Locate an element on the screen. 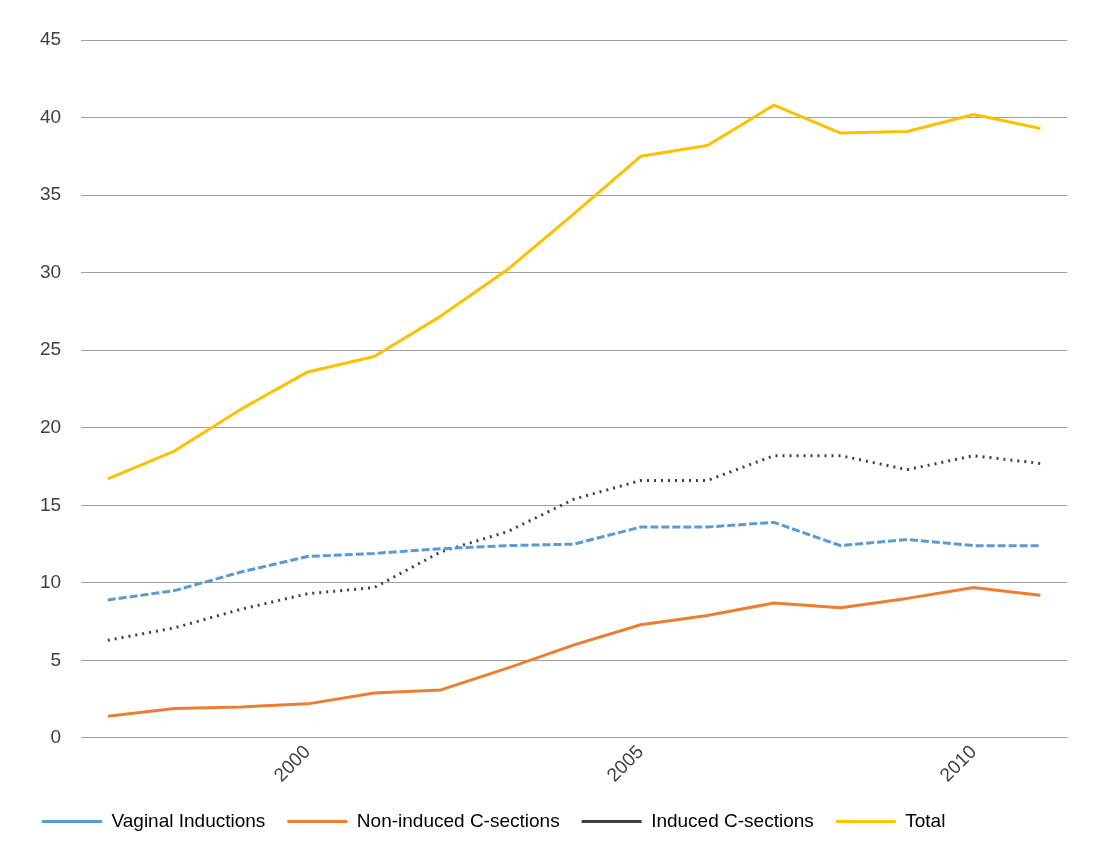 This screenshot has width=1097, height=851. y-tick-label: 20 is located at coordinates (50, 427).